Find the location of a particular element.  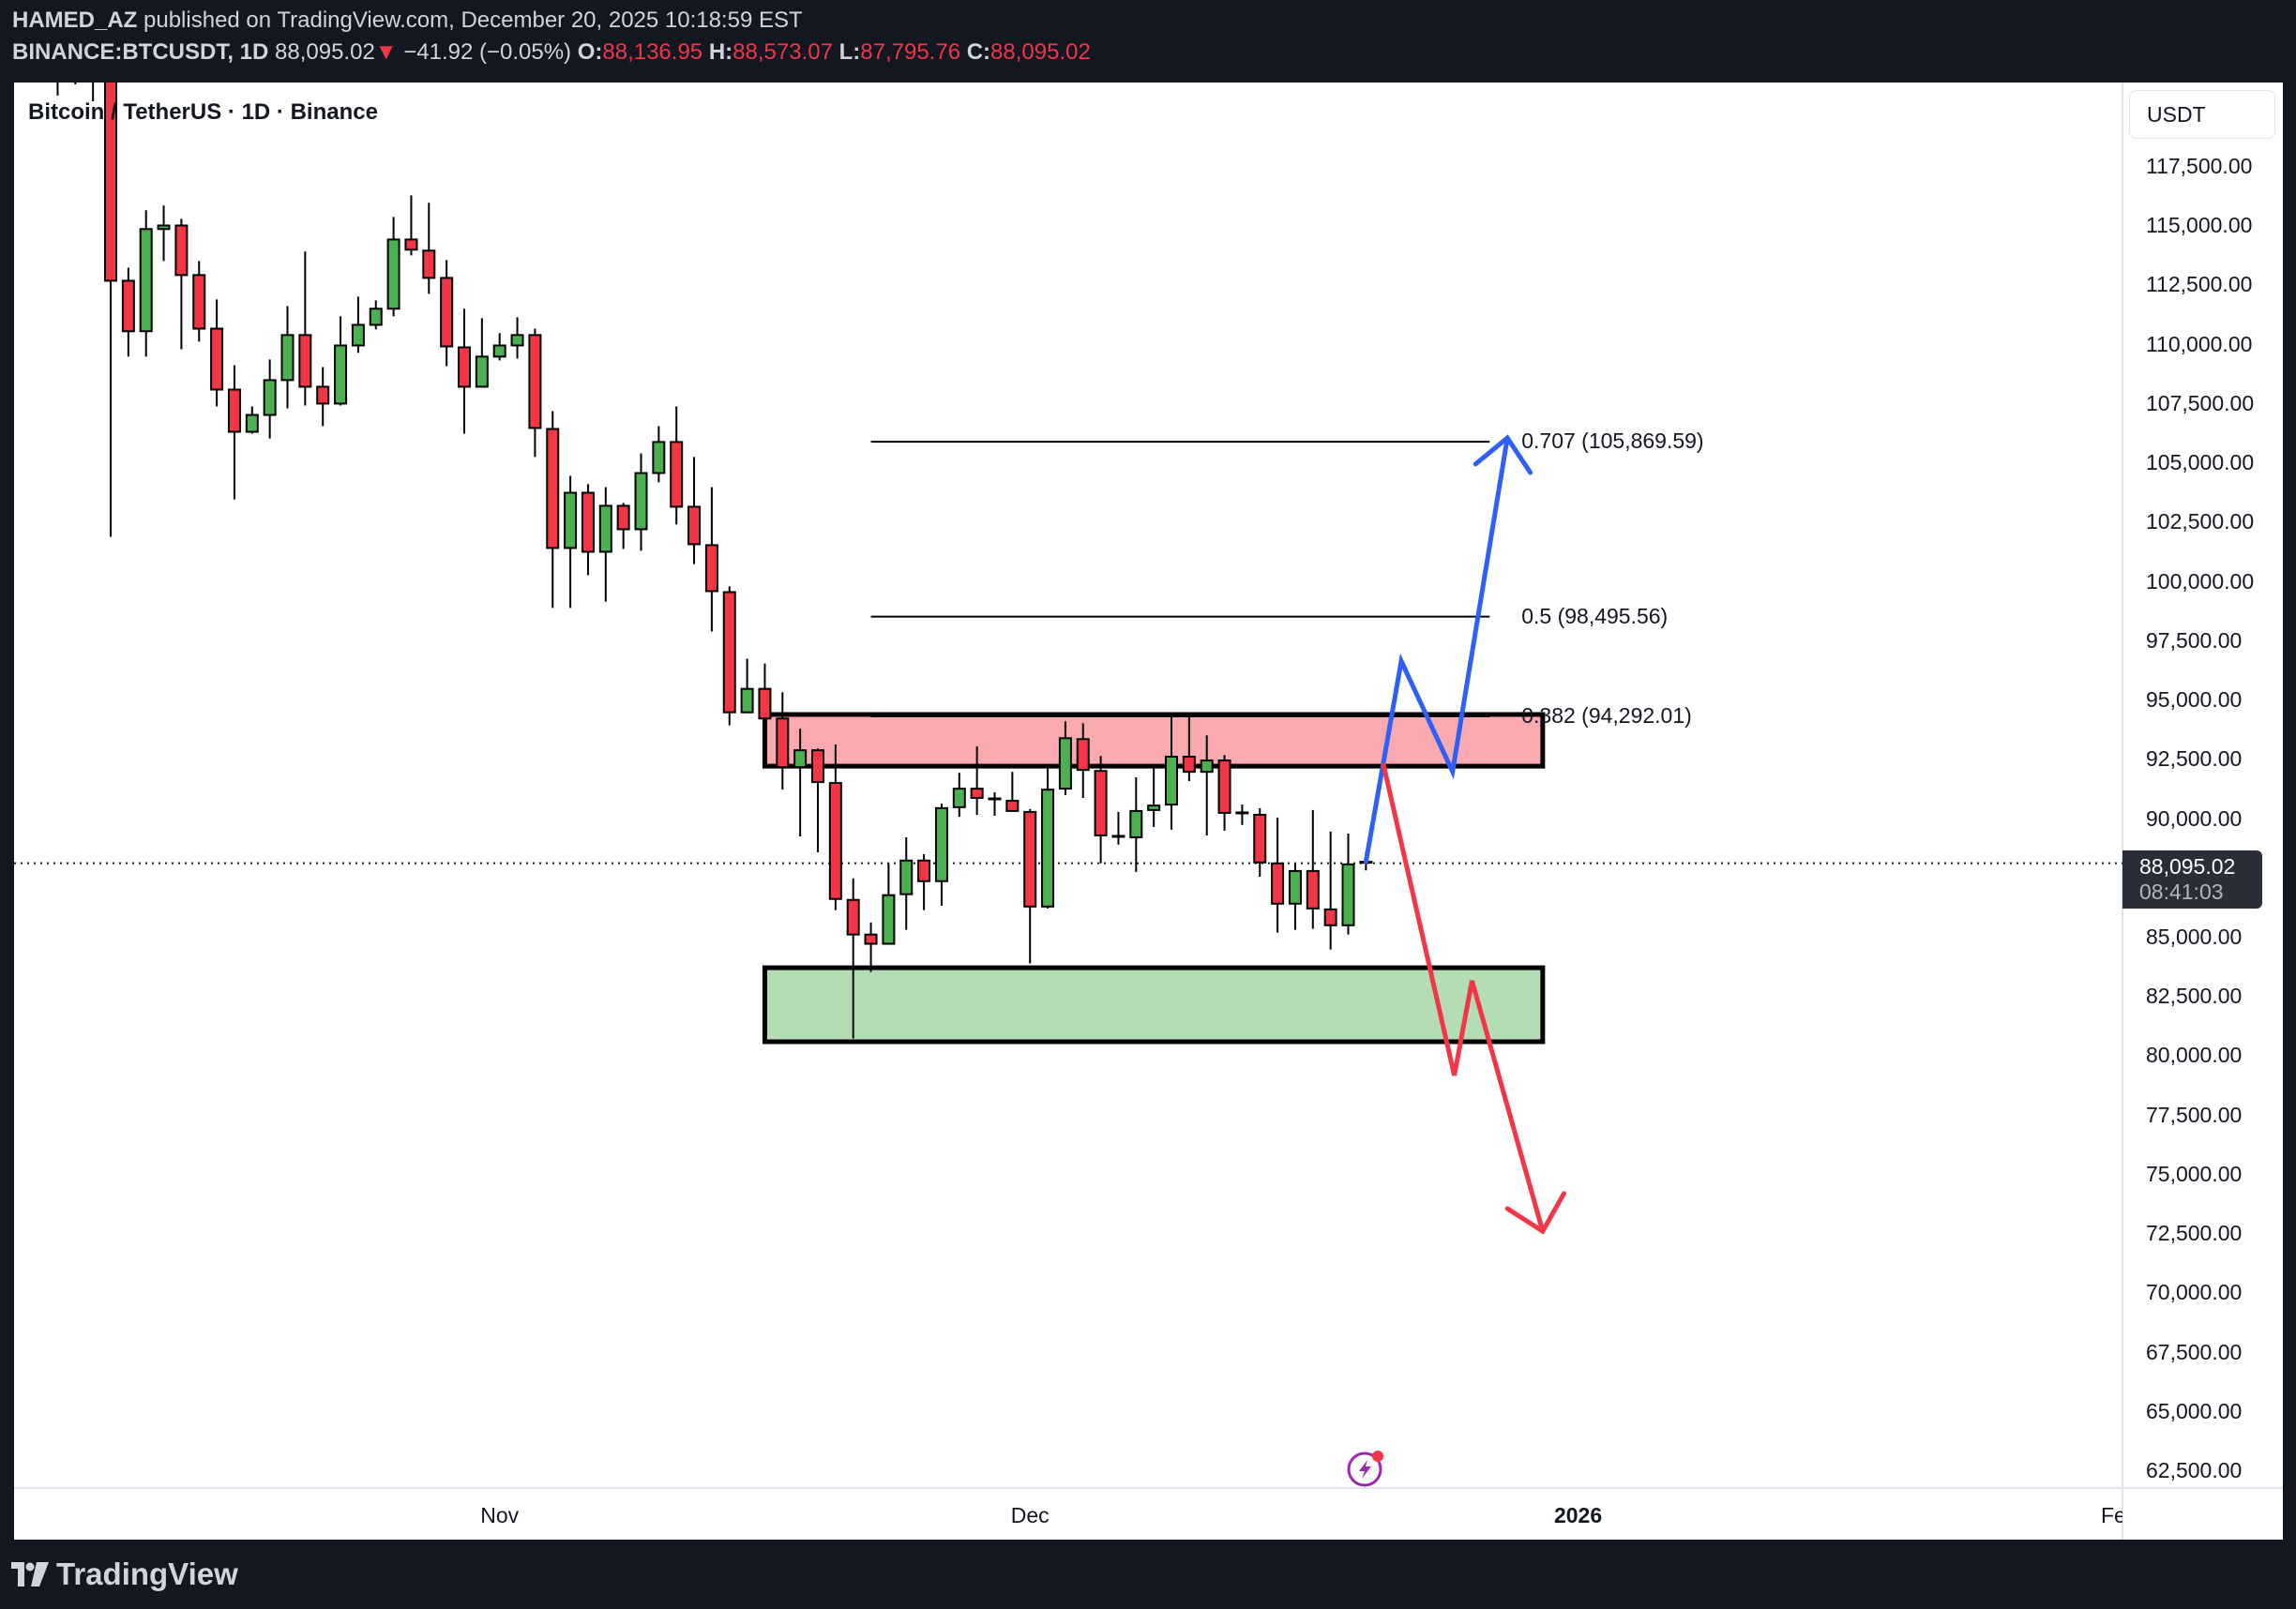

author-name: HAMED_AZ is located at coordinates (75, 20).